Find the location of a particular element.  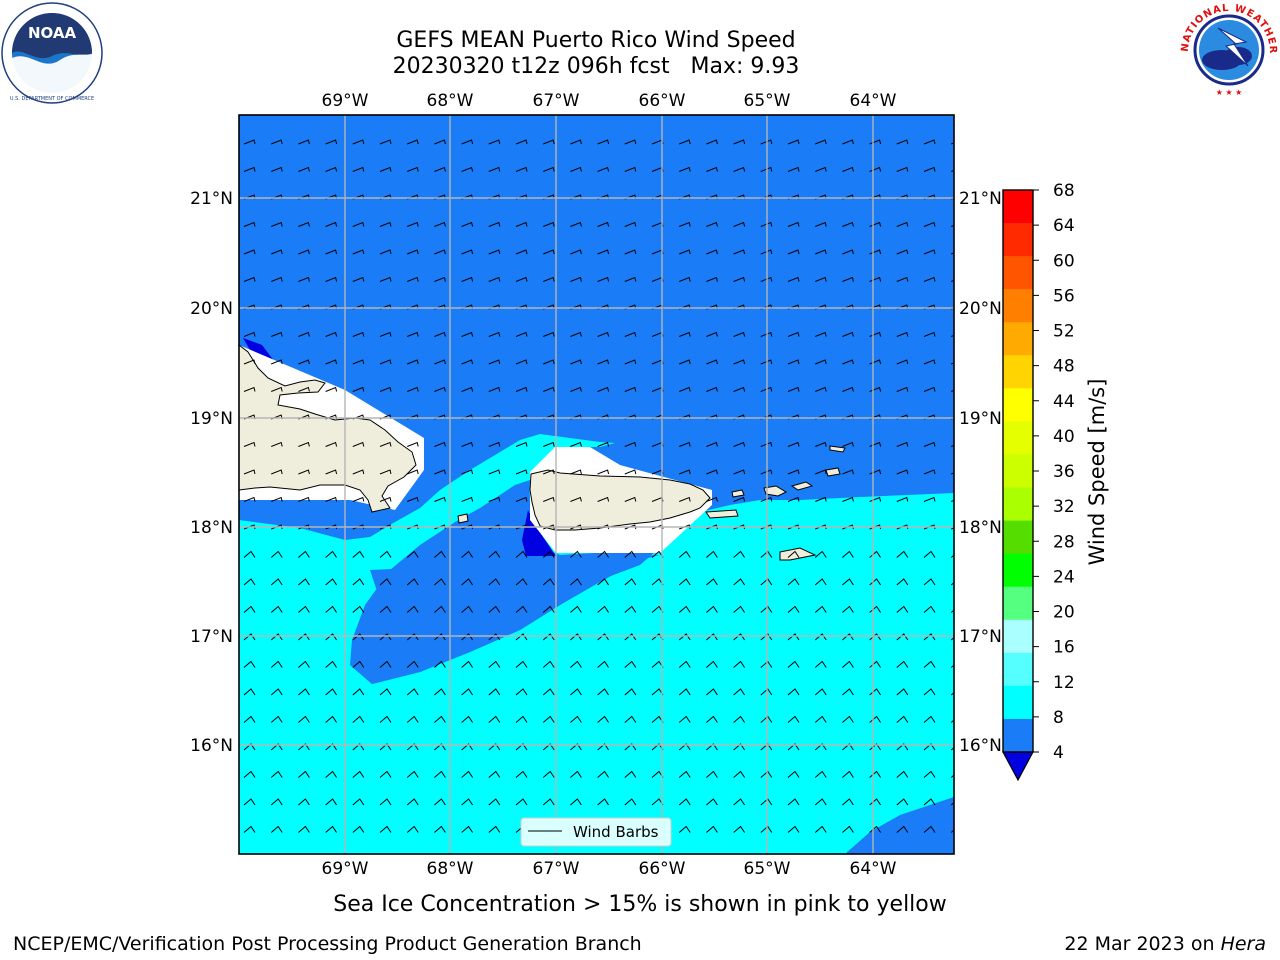

lat-tick-right: 16°N is located at coordinates (980, 746).